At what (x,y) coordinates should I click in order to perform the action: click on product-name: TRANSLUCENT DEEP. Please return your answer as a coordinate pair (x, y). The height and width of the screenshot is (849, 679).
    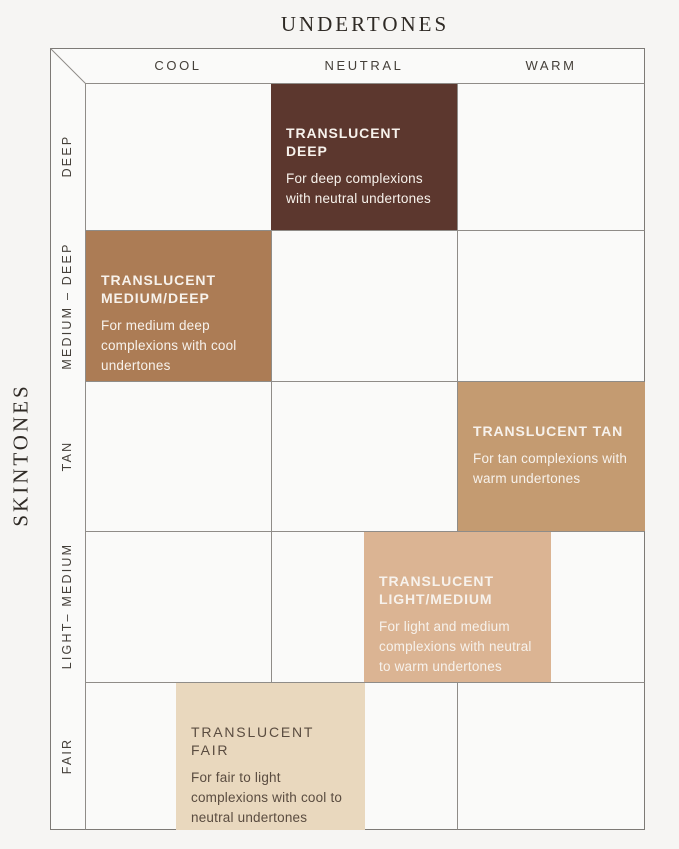
    Looking at the image, I should click on (343, 142).